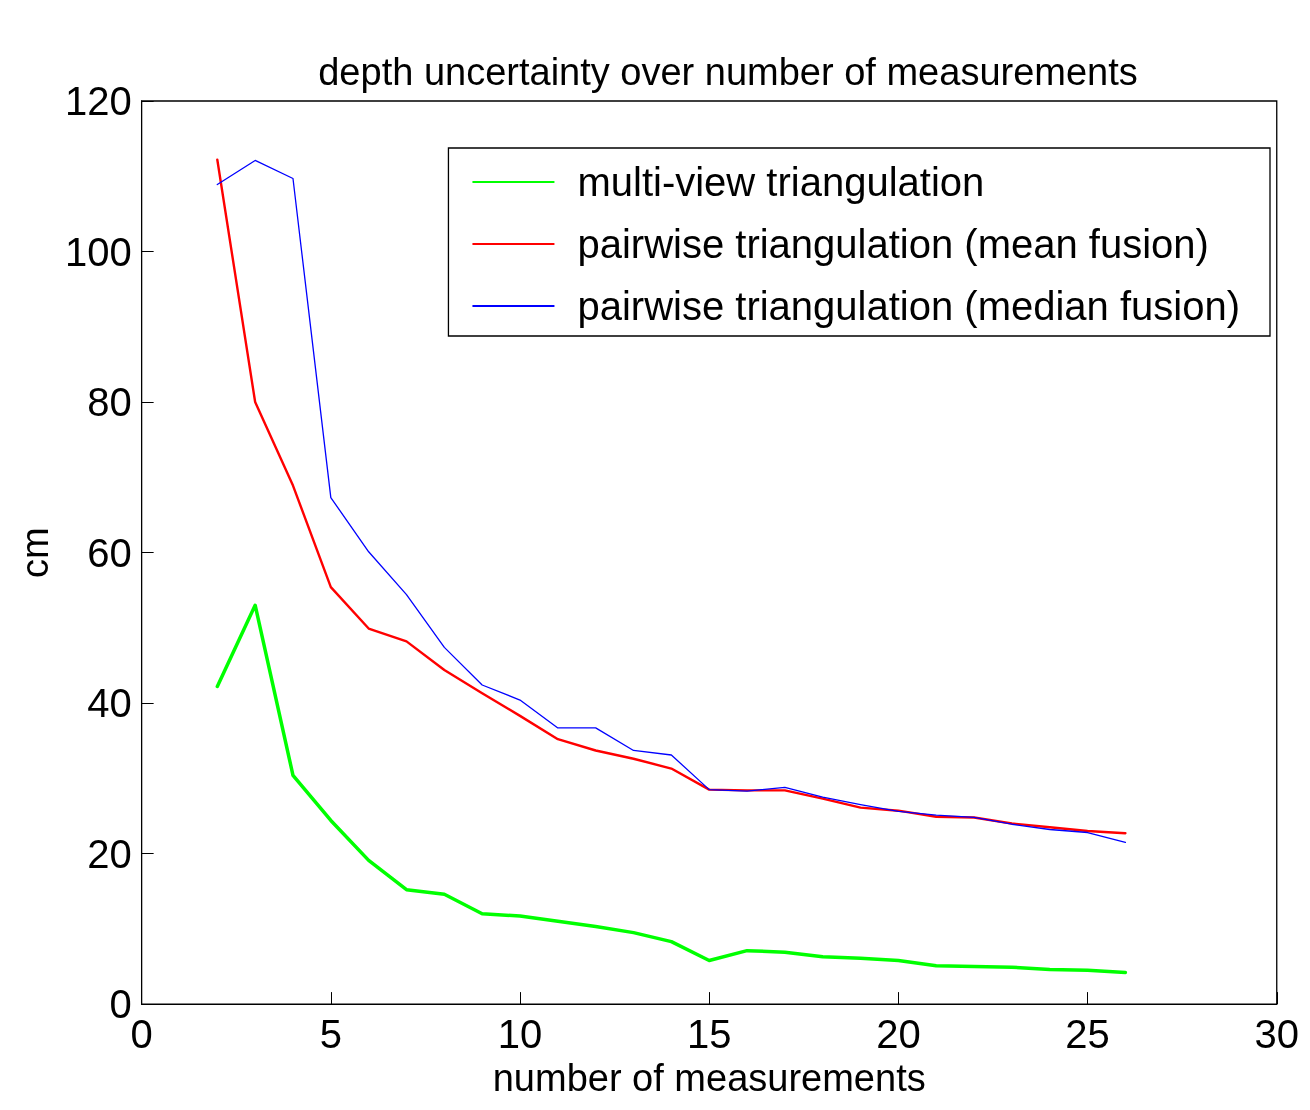 The image size is (1310, 1110). Describe the element at coordinates (109, 703) in the screenshot. I see `y-tick-label: 40` at that location.